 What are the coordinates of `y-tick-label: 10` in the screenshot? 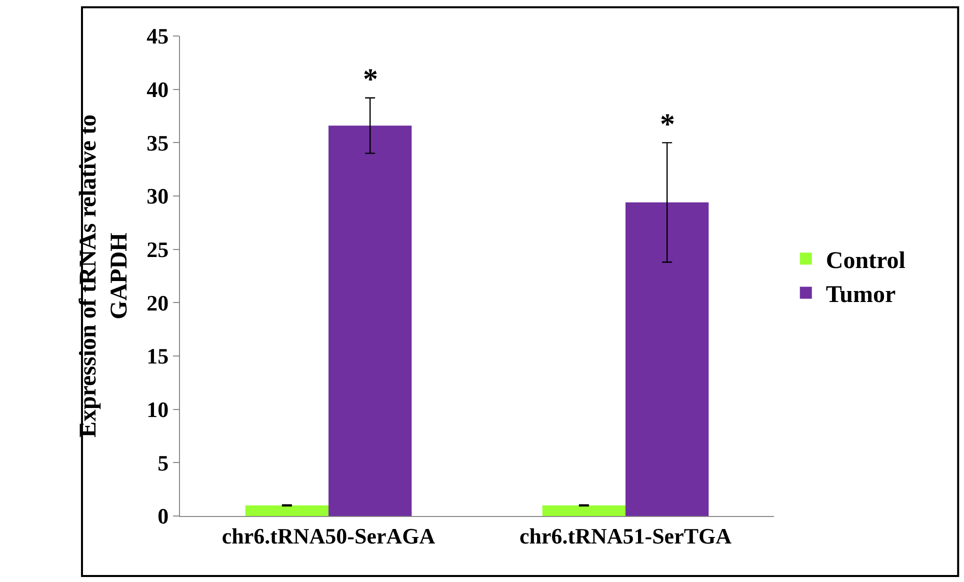 It's located at (157, 409).